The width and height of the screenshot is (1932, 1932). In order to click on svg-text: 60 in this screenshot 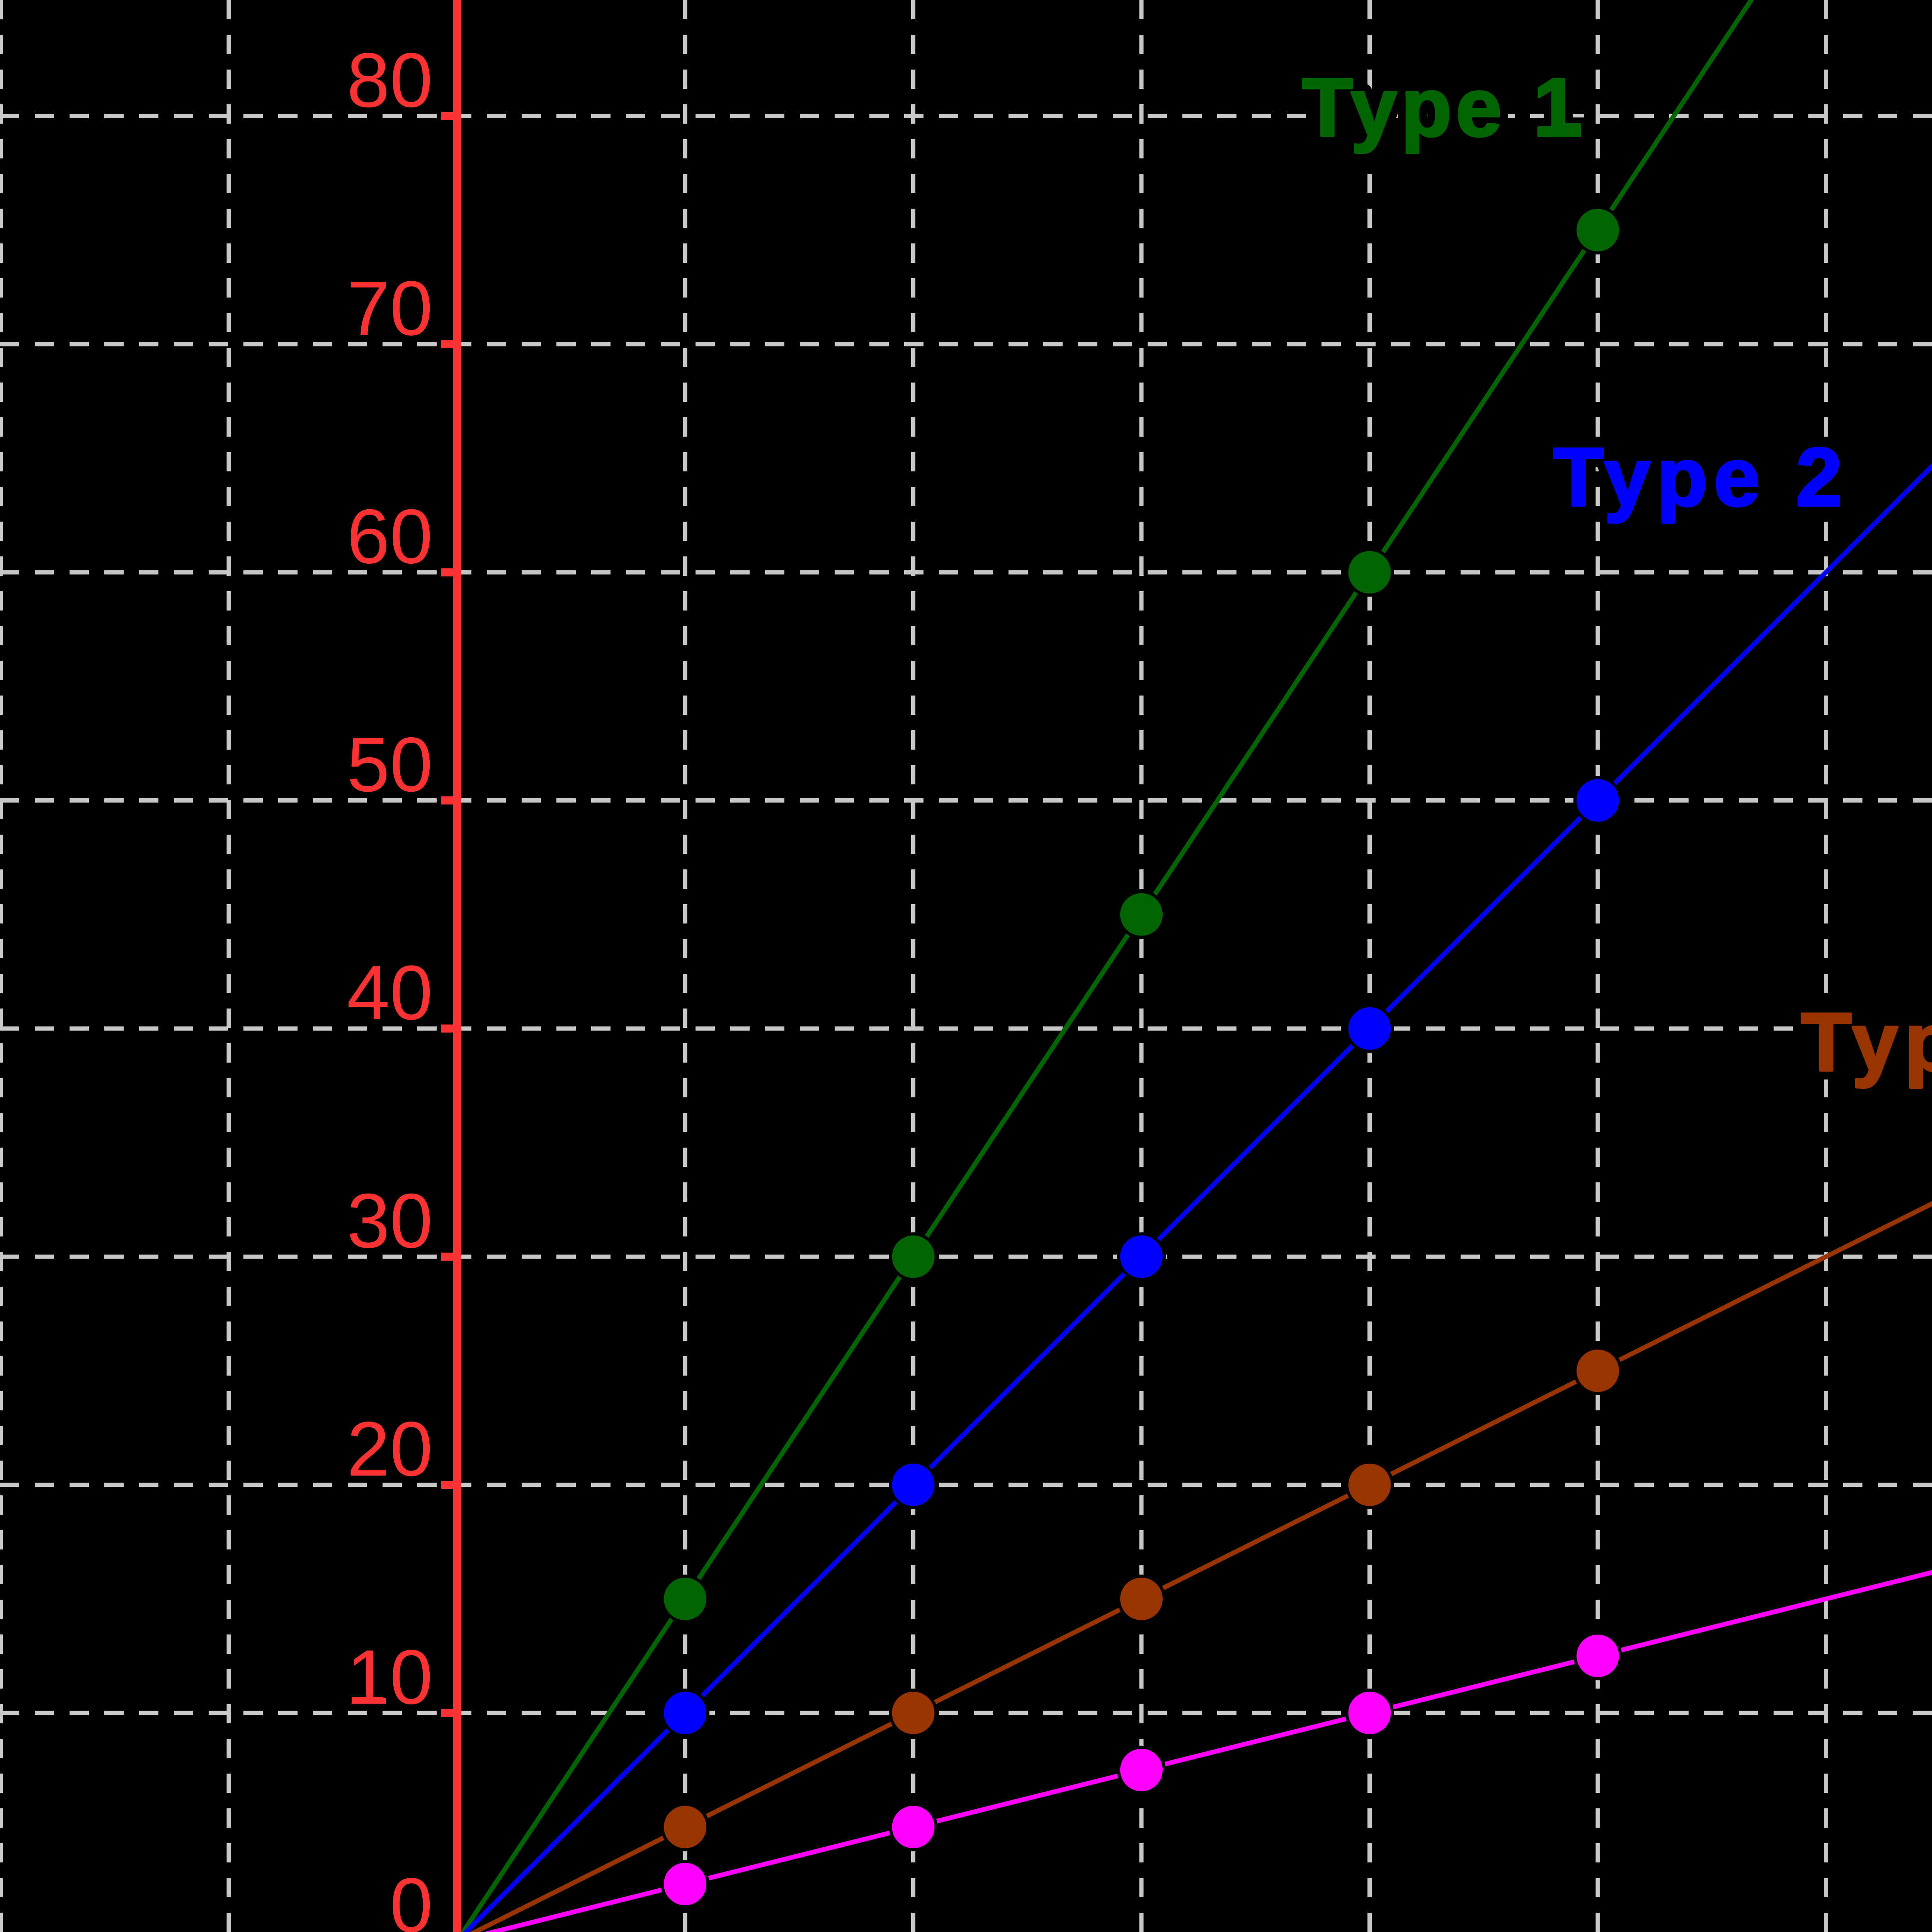, I will do `click(390, 536)`.